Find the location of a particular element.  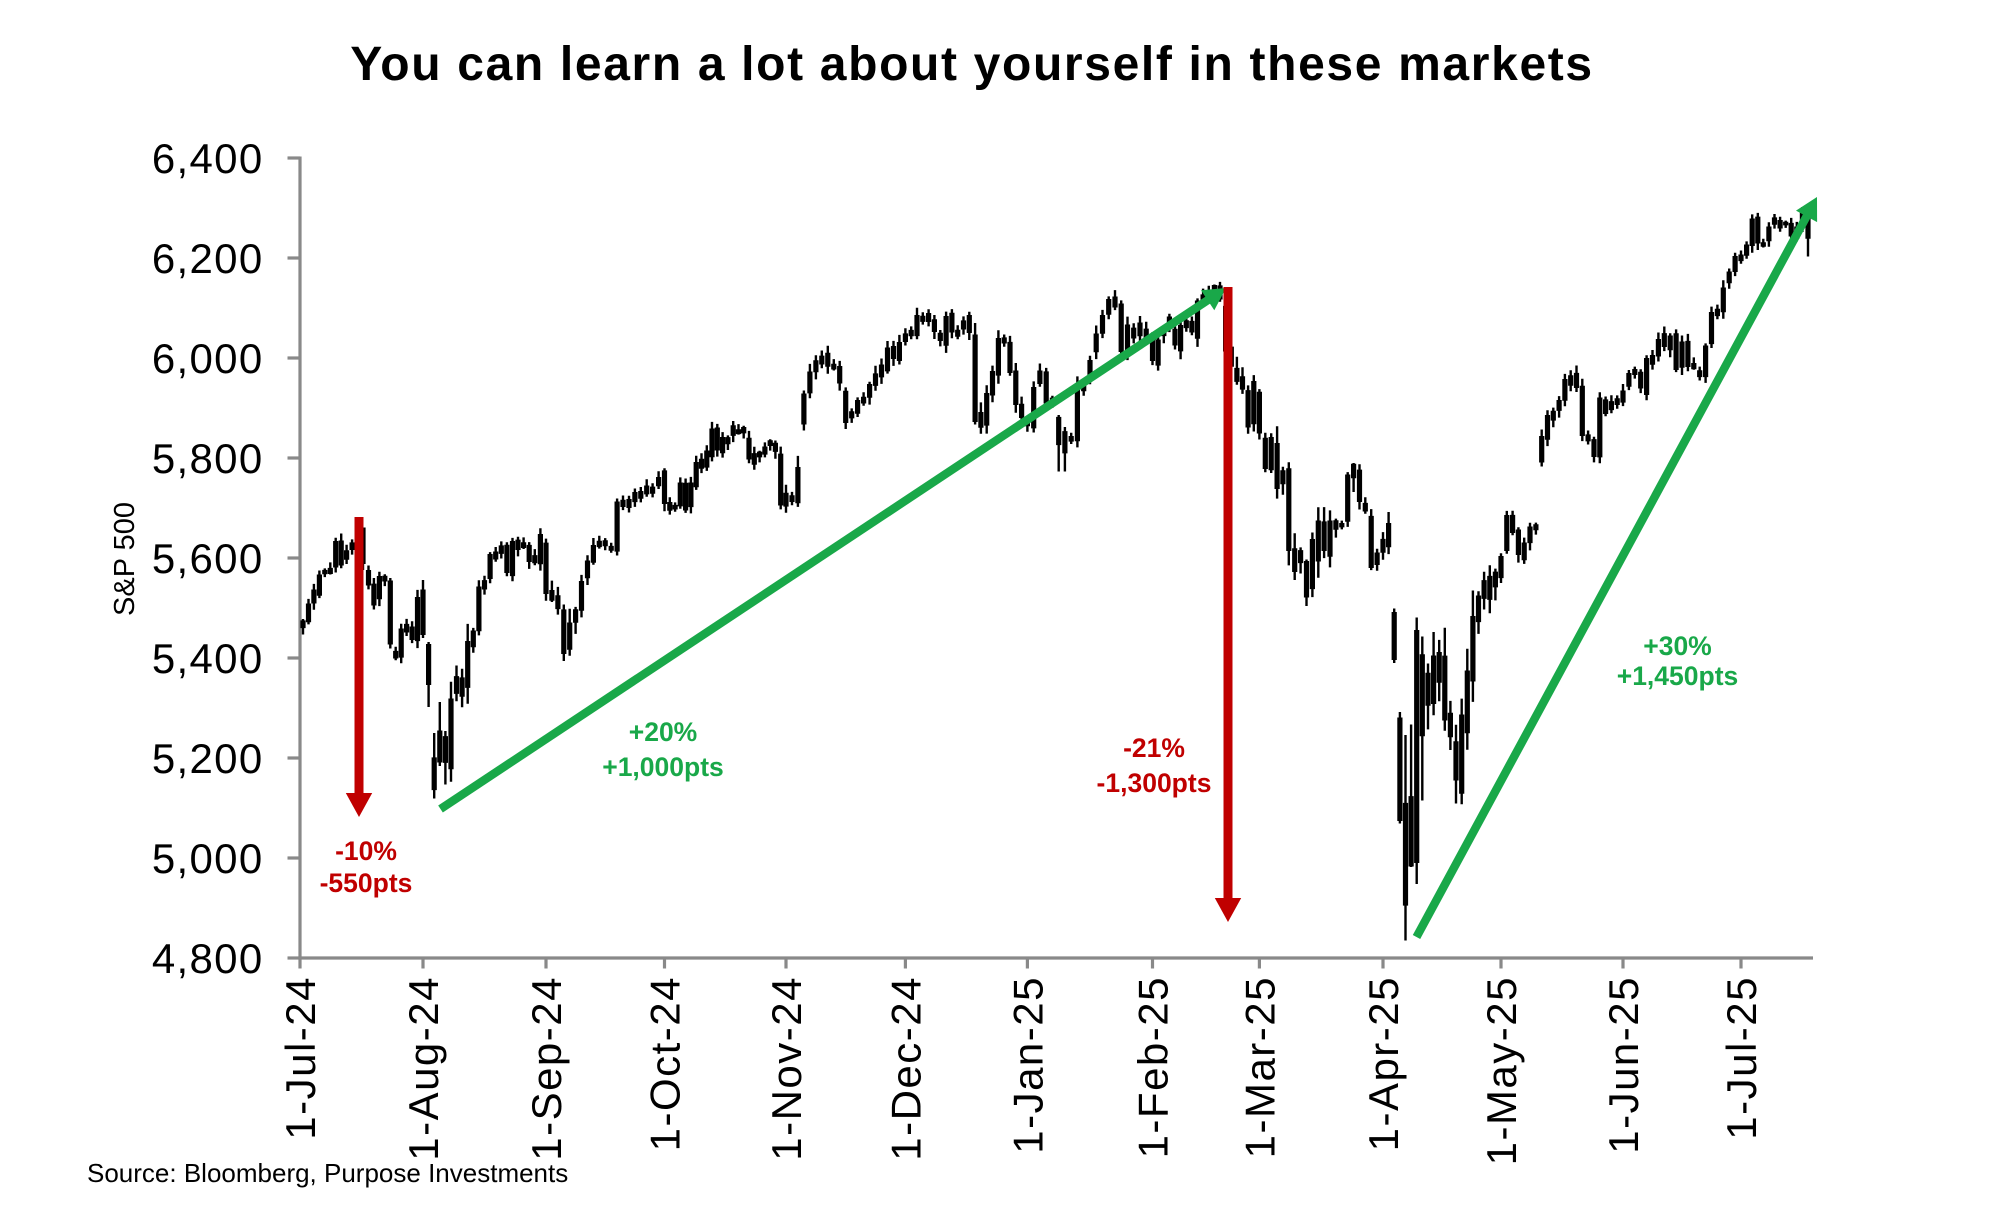

svg-text: 1-Jul-25 is located at coordinates (1741, 1058).